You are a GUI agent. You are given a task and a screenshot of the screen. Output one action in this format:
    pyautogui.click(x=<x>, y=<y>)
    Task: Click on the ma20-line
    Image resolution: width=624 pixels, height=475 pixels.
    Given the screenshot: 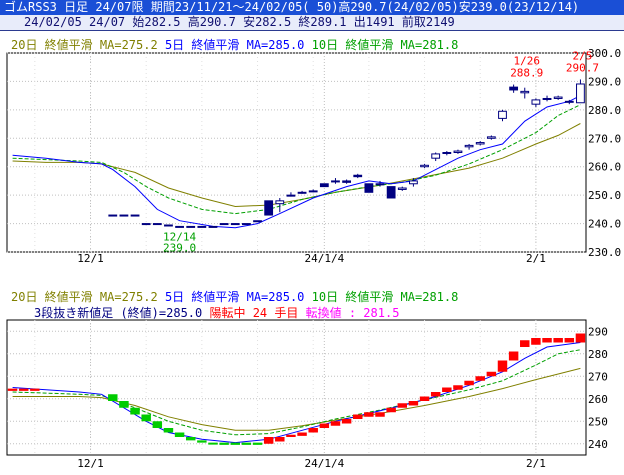 What is the action you would take?
    pyautogui.click(x=296, y=399)
    